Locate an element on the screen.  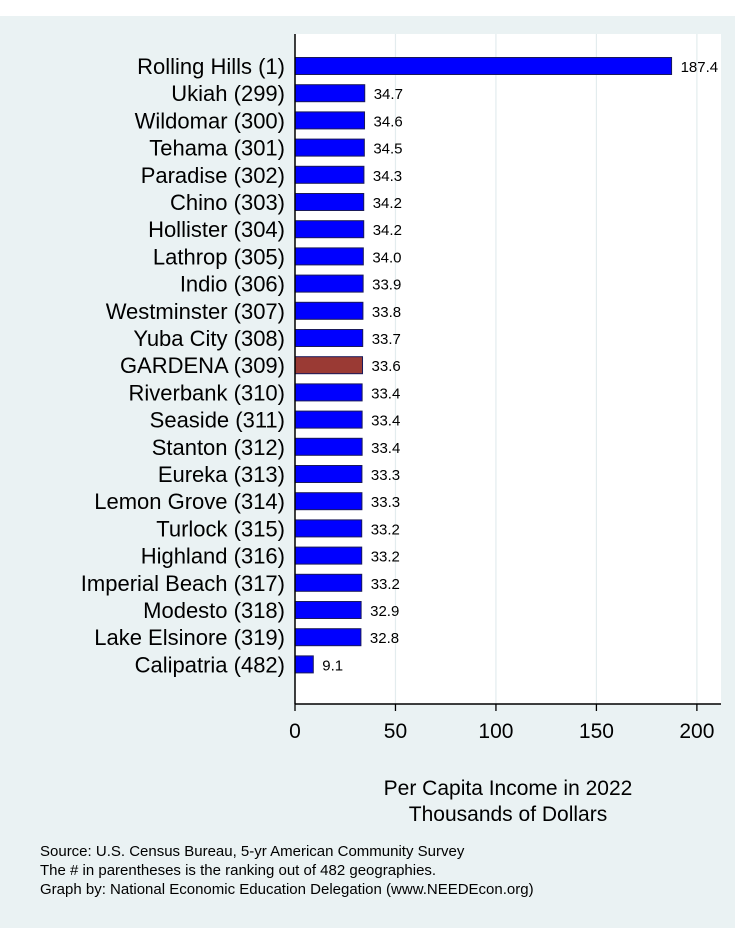
top-strip is located at coordinates (367, 8).